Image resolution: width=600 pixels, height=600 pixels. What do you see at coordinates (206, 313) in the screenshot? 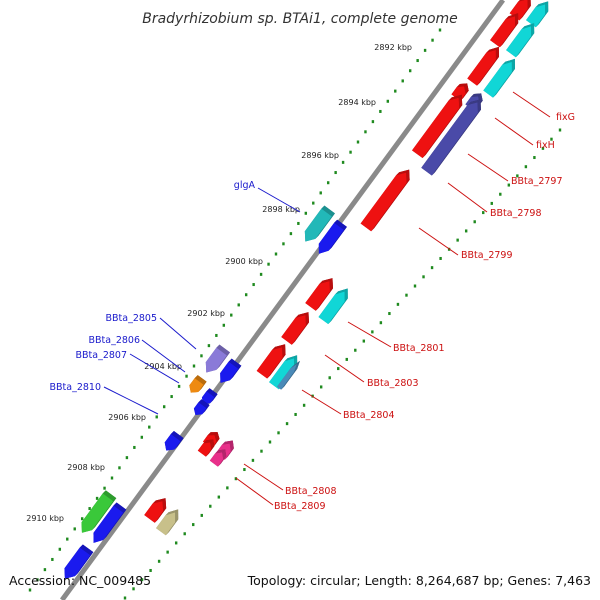
I see `kbp-label: 2902 kbp` at bounding box center [206, 313].